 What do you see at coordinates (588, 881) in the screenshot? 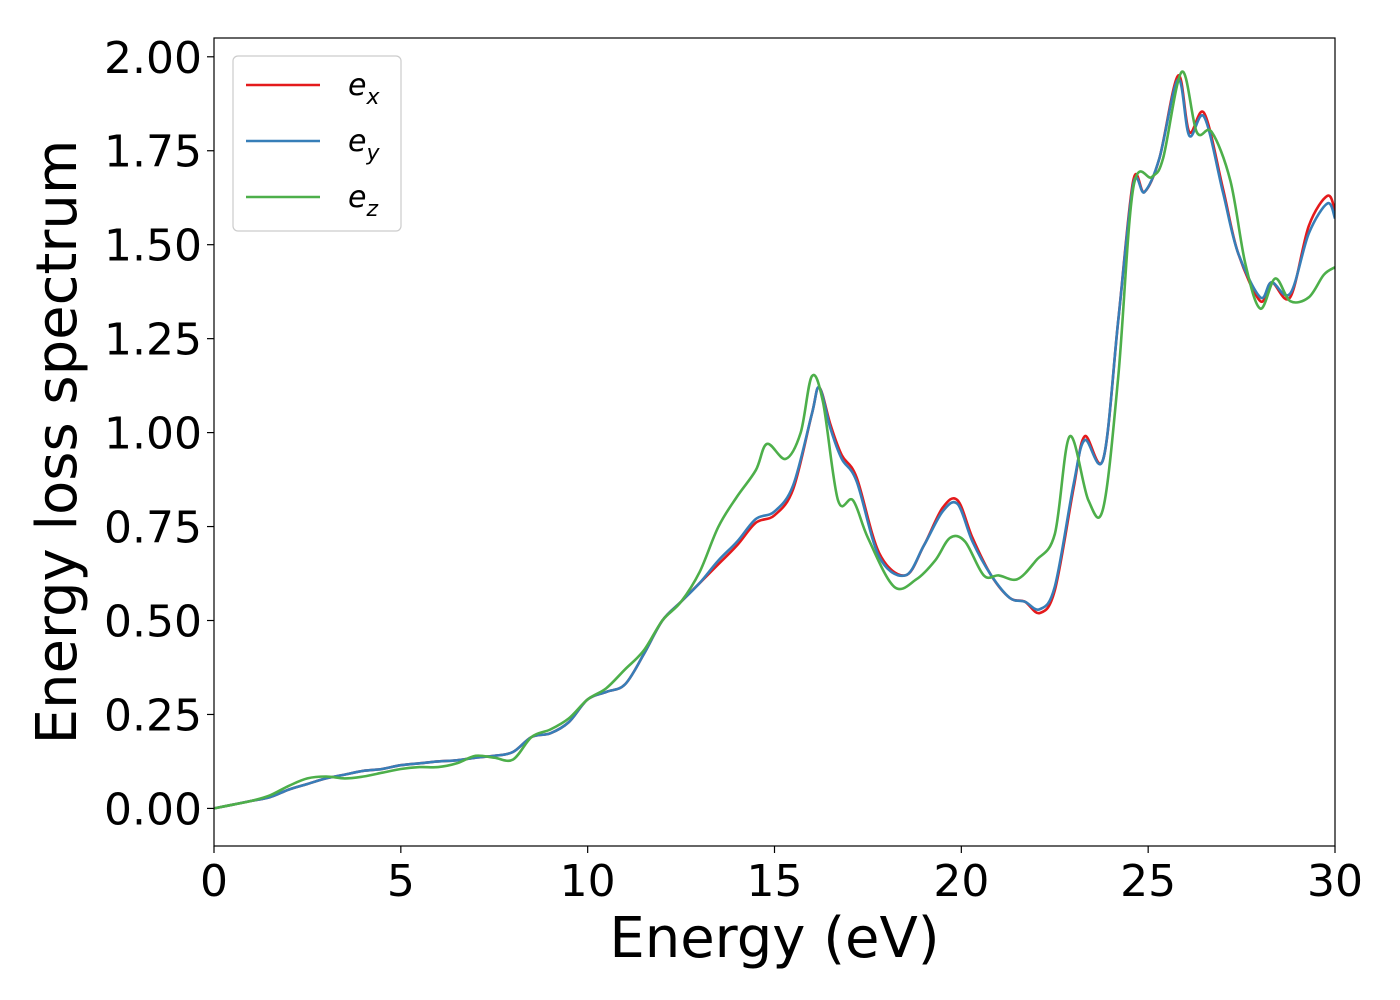
I see `x-tick-label: 10` at bounding box center [588, 881].